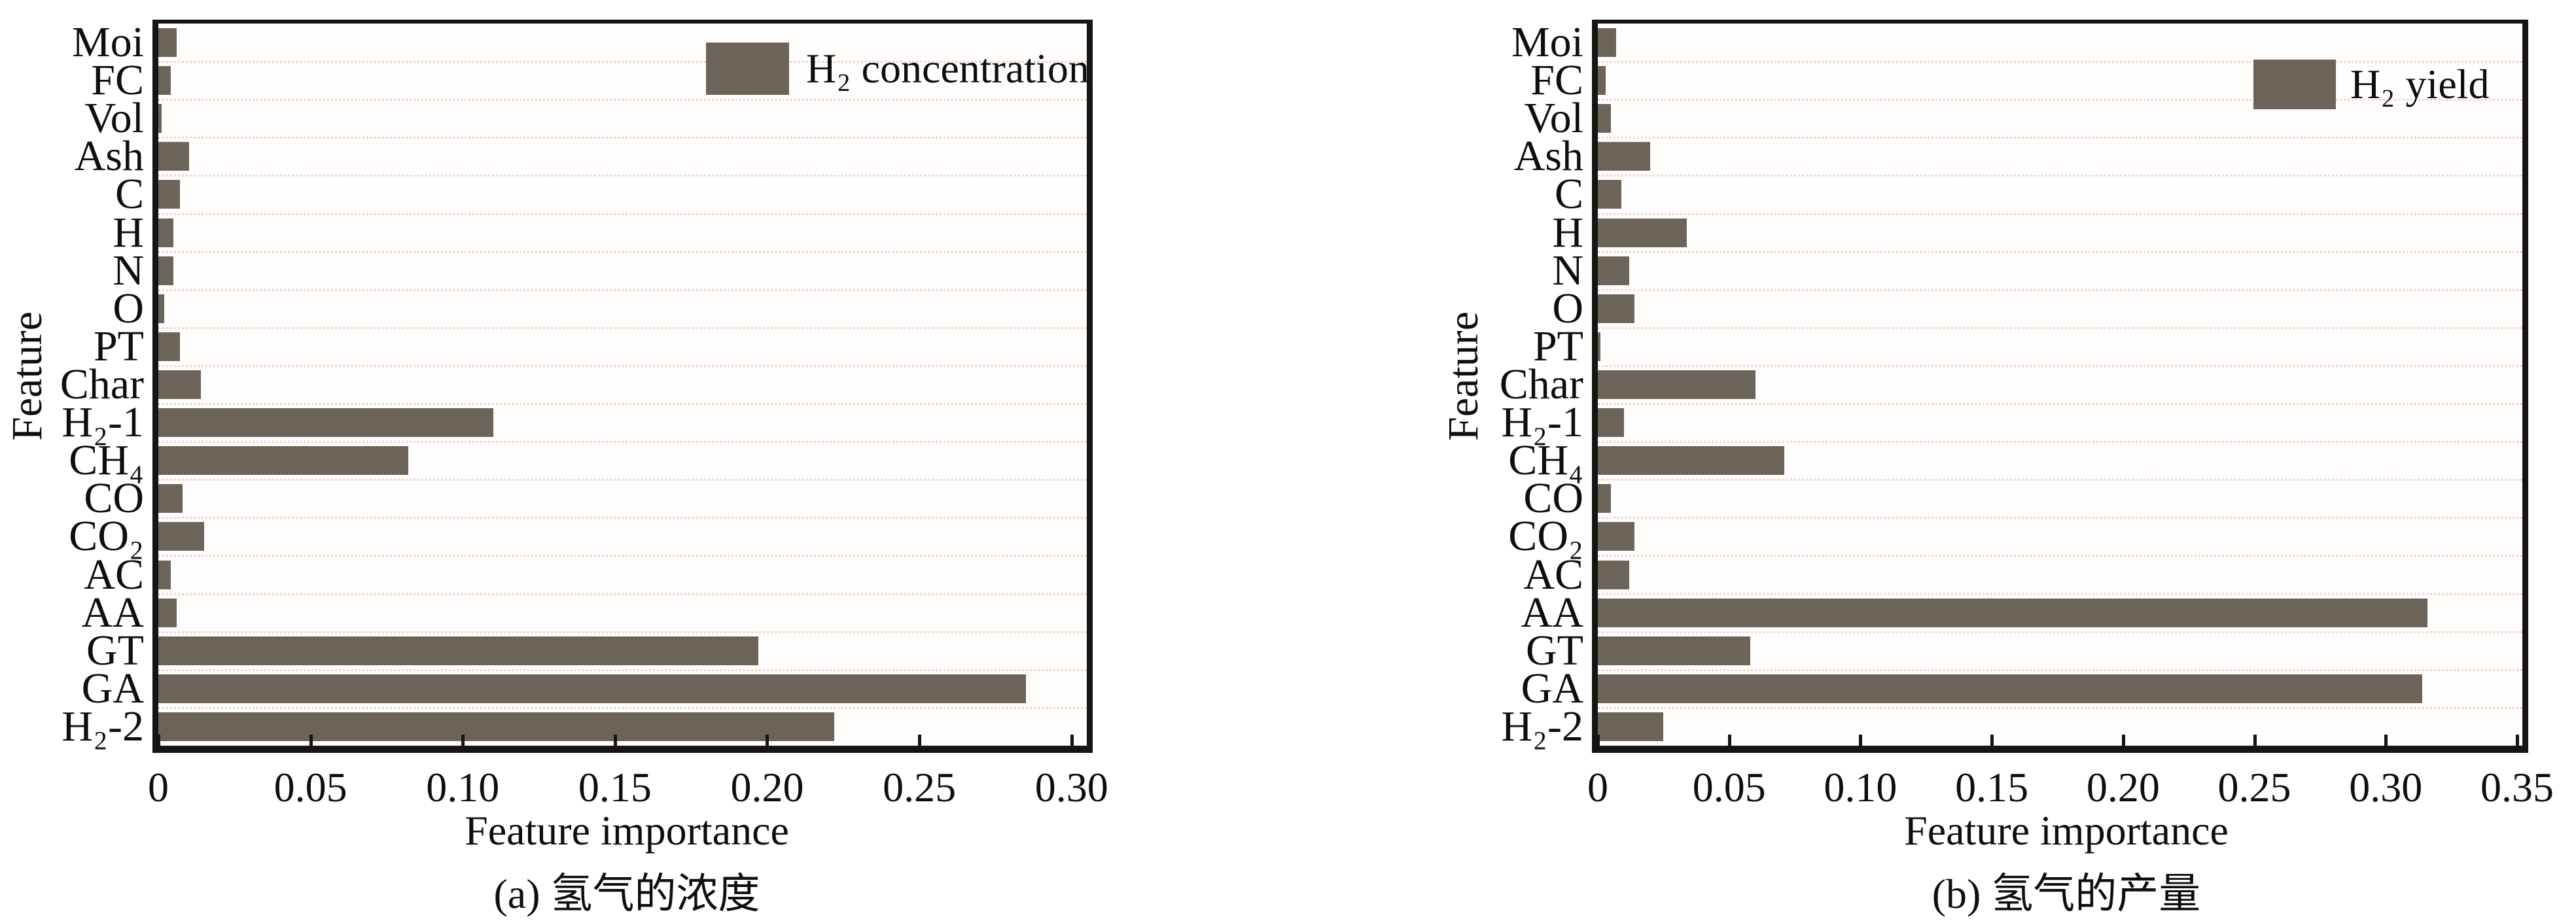 The image size is (2576, 921). Describe the element at coordinates (2123, 787) in the screenshot. I see `x-tick-label-0.20: 0.20` at that location.